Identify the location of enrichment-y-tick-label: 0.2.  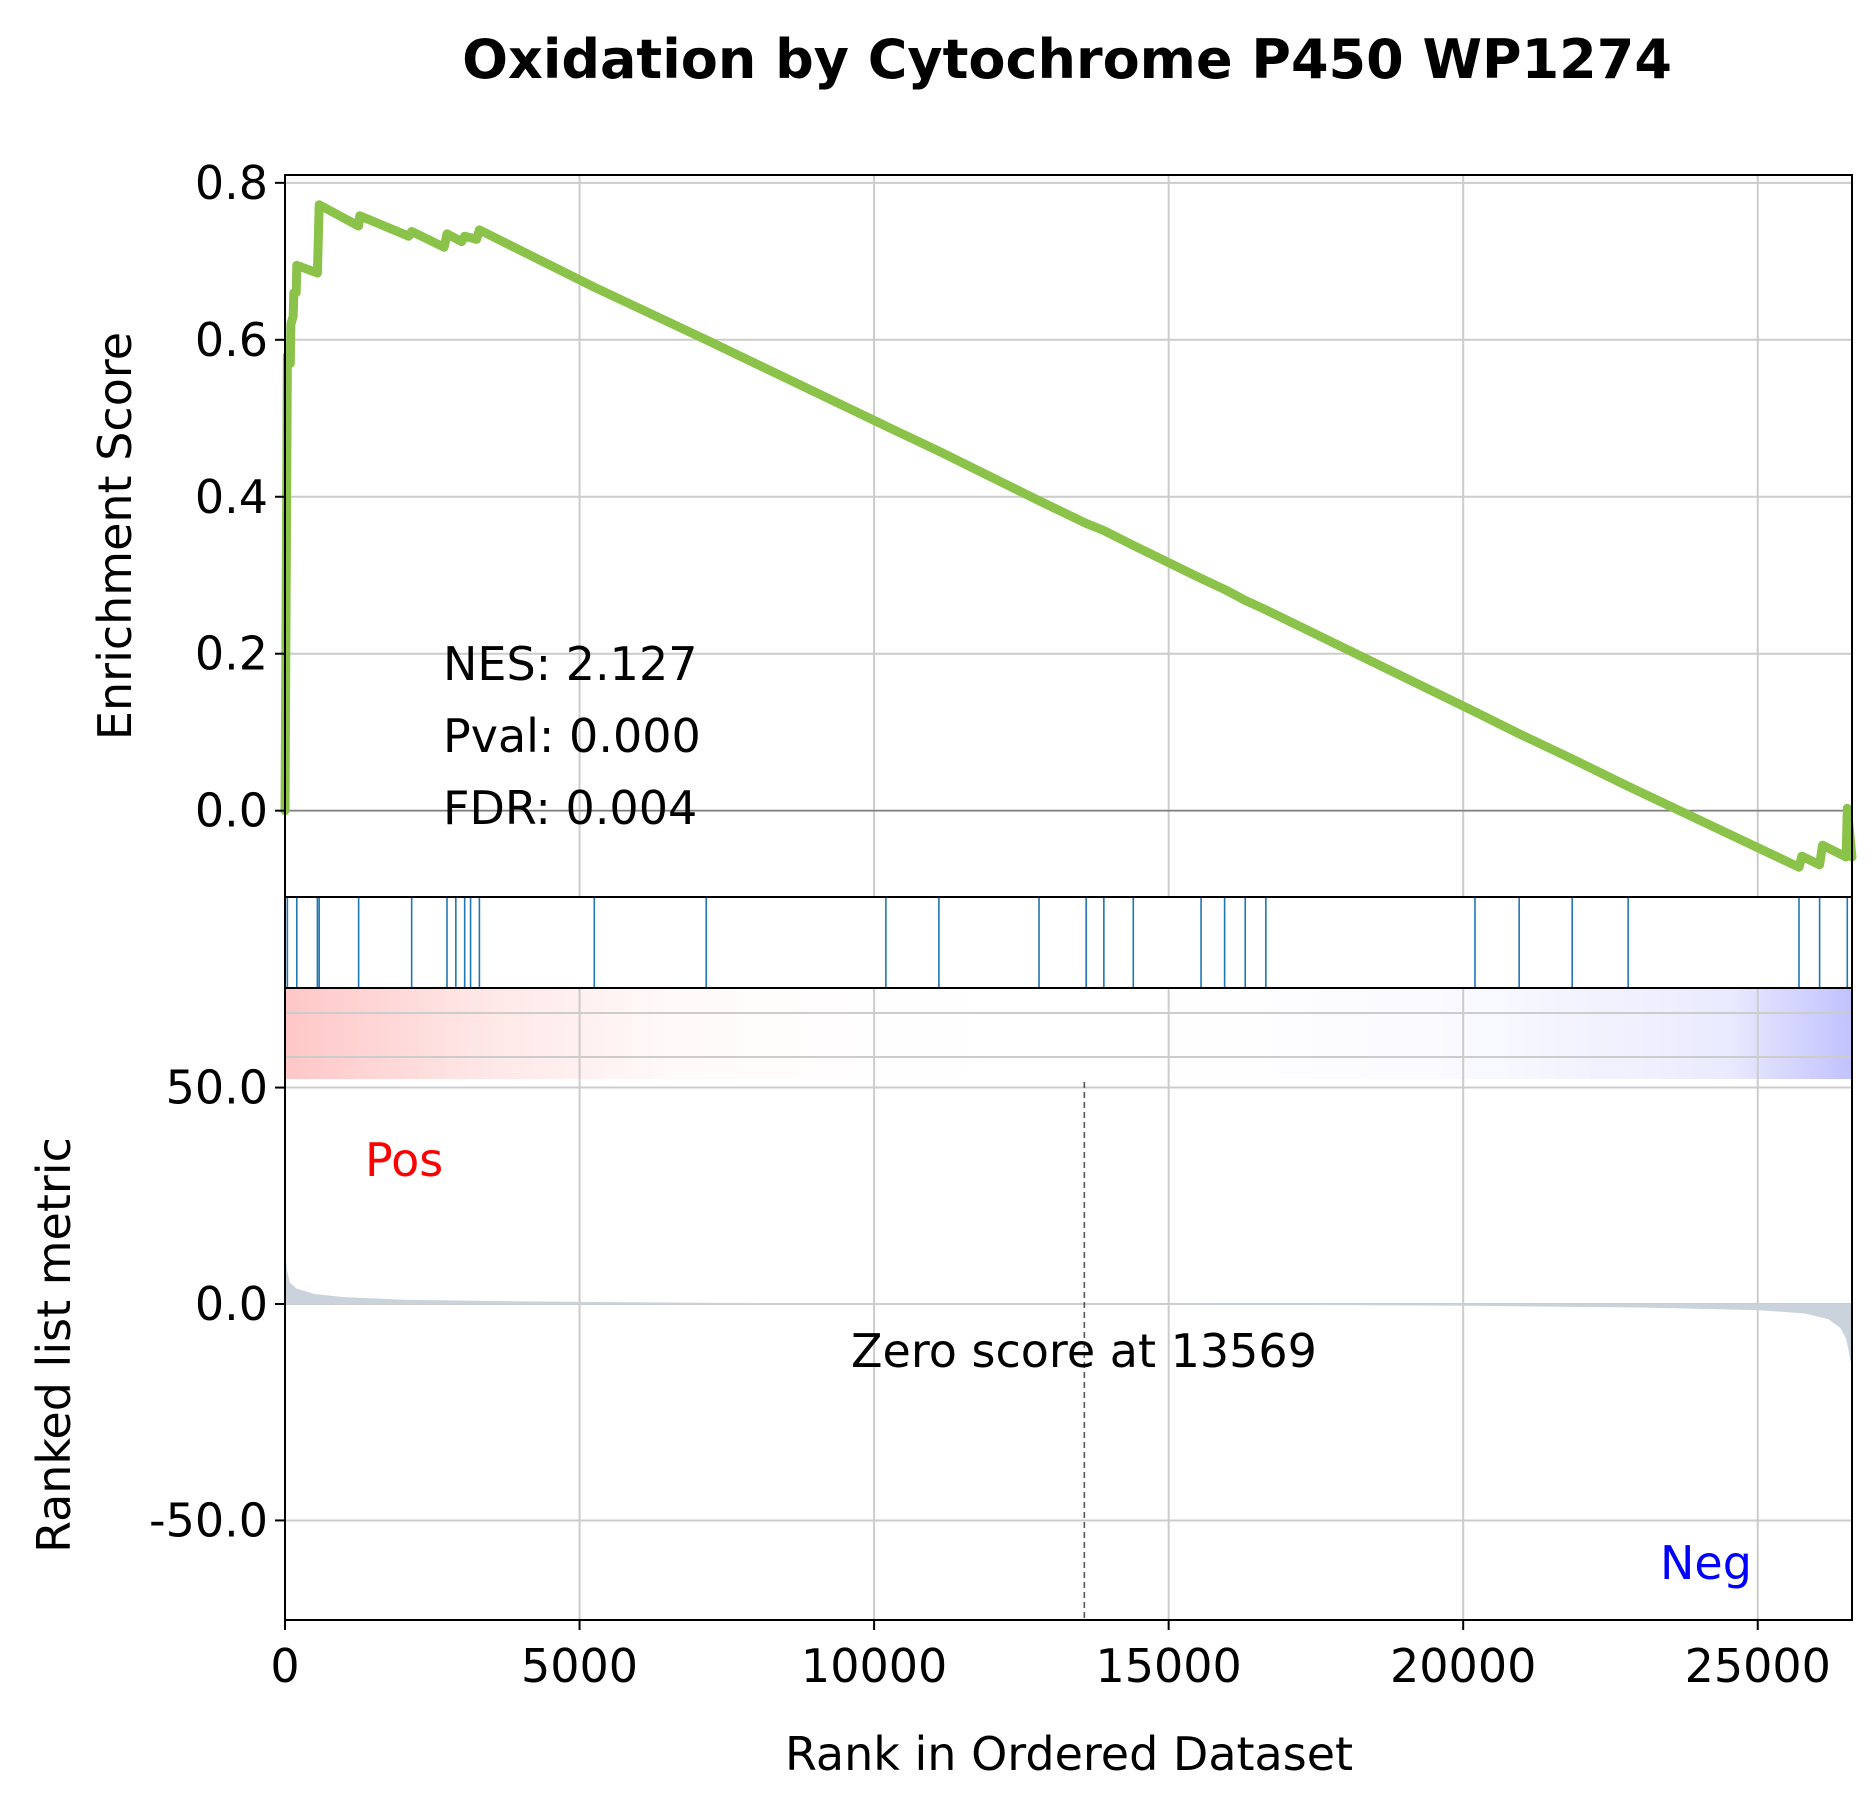
(231, 654).